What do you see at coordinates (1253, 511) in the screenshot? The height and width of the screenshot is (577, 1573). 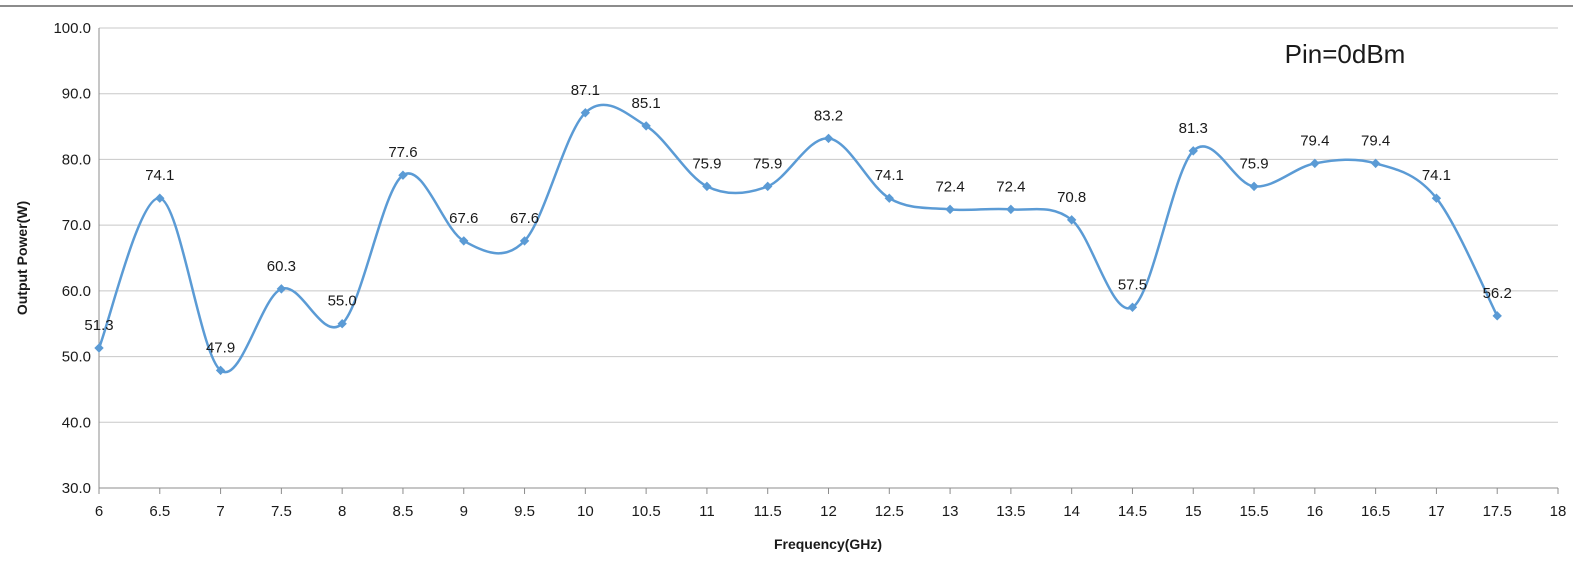 I see `x-tick-label: 15.5` at bounding box center [1253, 511].